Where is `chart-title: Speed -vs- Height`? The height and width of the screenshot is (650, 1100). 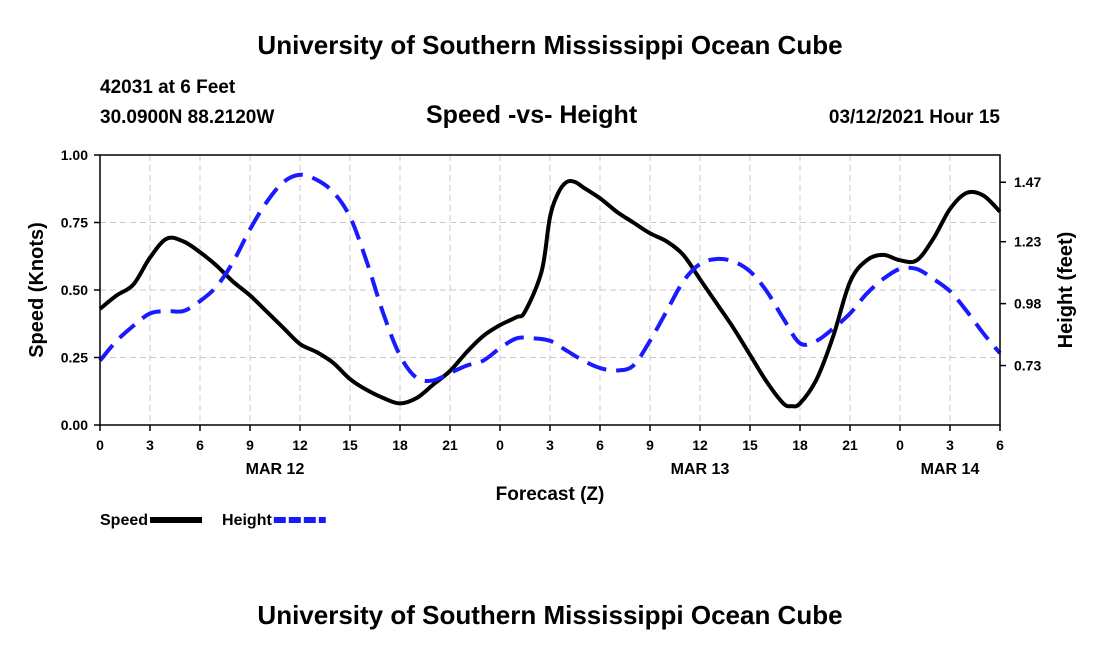 chart-title: Speed -vs- Height is located at coordinates (532, 115).